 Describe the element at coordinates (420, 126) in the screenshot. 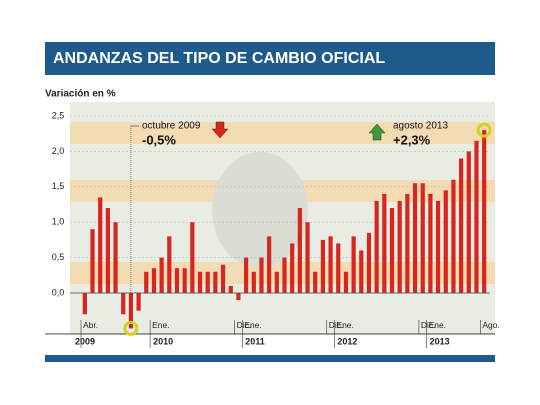

I see `annotation-text: agosto 2013` at that location.